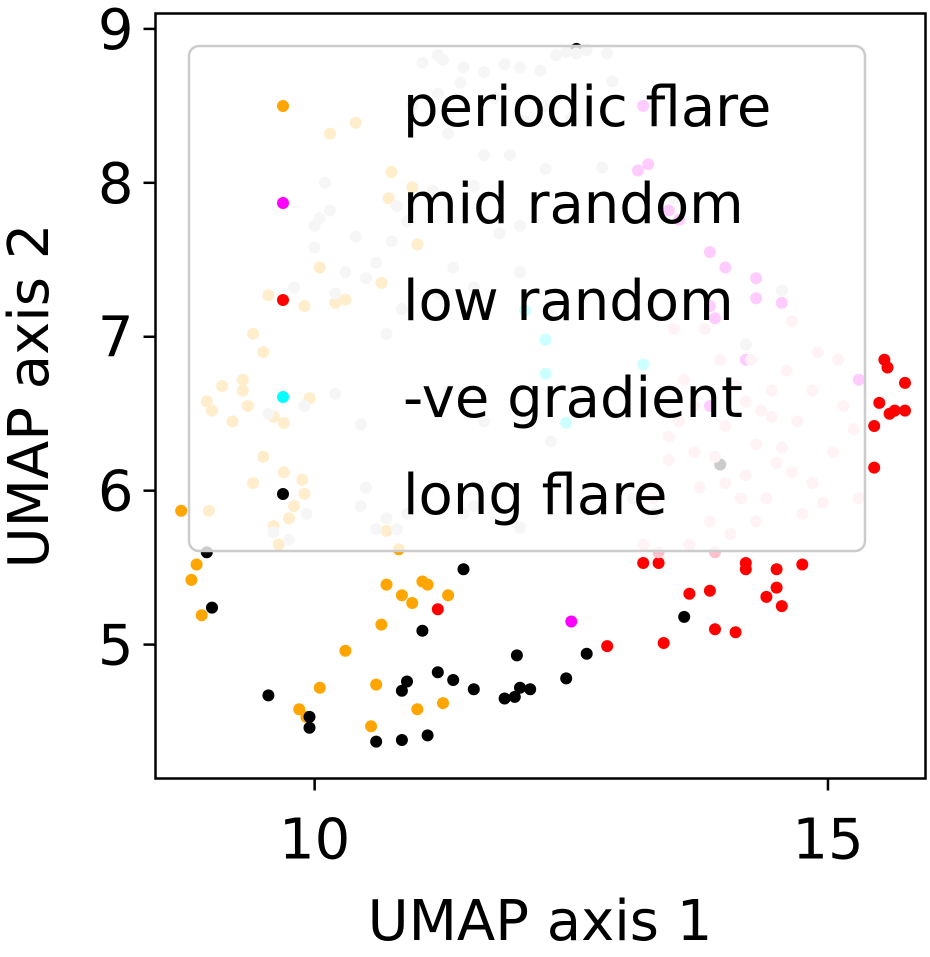  I want to click on legend-label: -ve gradient, so click(573, 398).